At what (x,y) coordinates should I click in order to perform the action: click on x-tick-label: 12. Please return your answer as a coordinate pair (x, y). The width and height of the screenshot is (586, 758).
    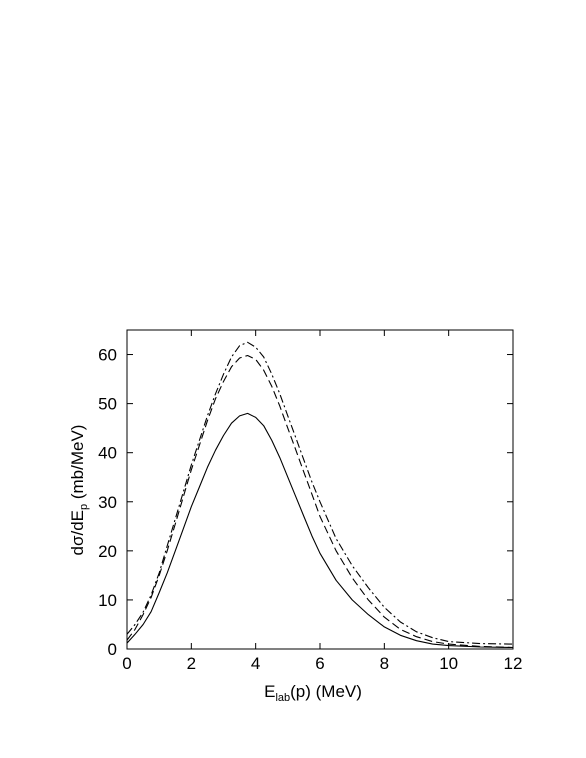
    Looking at the image, I should click on (513, 663).